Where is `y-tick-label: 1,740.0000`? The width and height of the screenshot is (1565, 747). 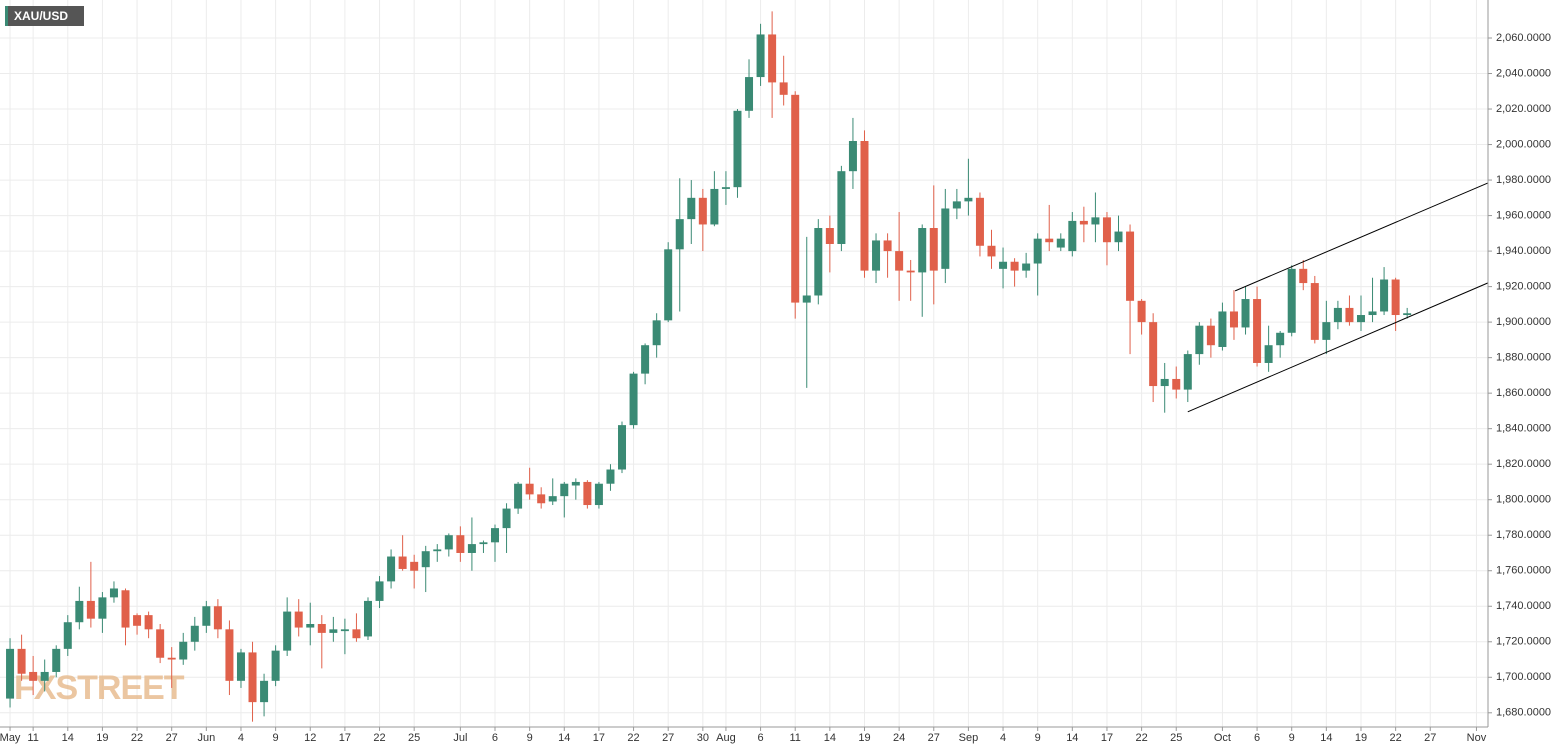
y-tick-label: 1,740.0000 is located at coordinates (1523, 606).